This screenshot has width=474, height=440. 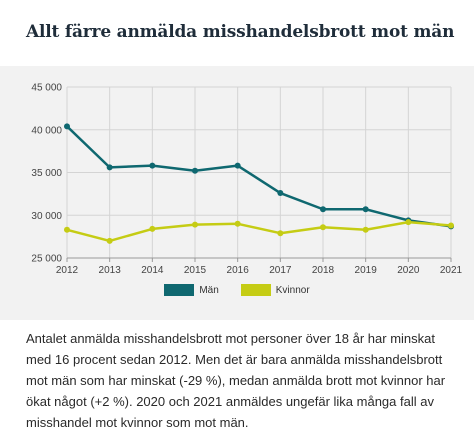 I want to click on x-tick-label: 2019, so click(x=366, y=270).